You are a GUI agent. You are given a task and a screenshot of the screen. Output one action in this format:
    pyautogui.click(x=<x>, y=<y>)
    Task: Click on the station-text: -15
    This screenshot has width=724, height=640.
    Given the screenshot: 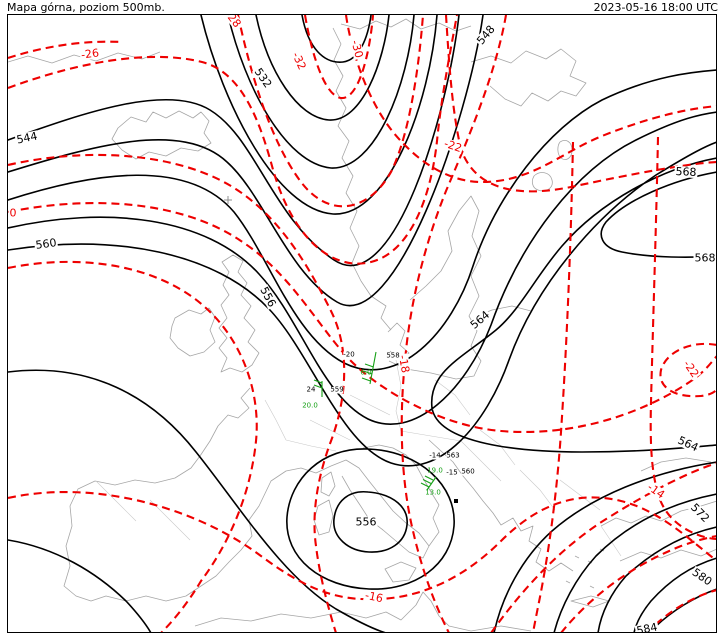 What is the action you would take?
    pyautogui.click(x=452, y=472)
    